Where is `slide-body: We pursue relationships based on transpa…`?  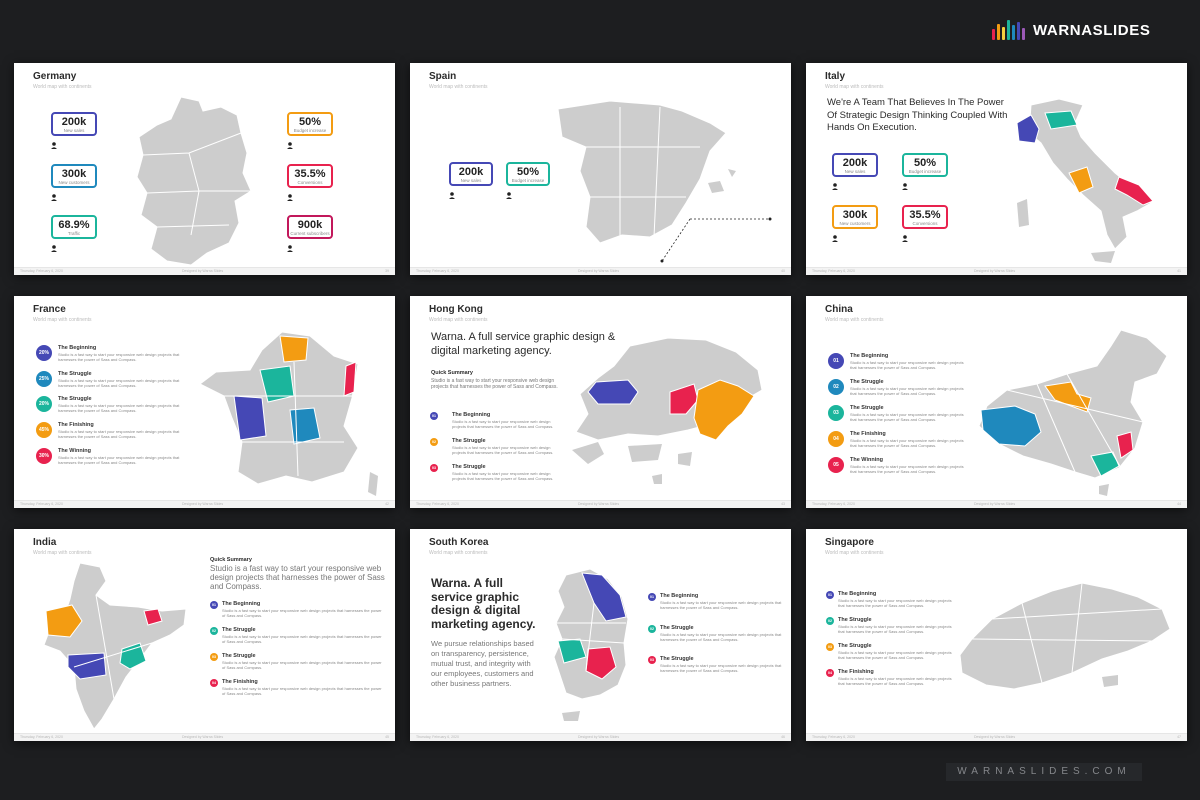
slide-body: We pursue relationships based on transpa… is located at coordinates (482, 663).